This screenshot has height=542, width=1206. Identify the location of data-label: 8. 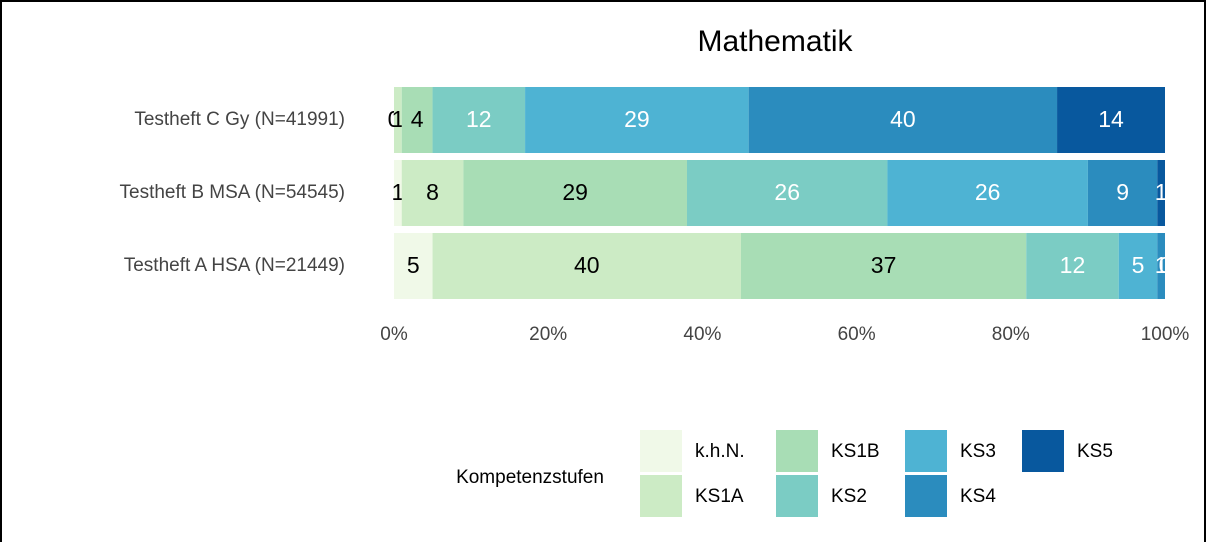
(432, 192).